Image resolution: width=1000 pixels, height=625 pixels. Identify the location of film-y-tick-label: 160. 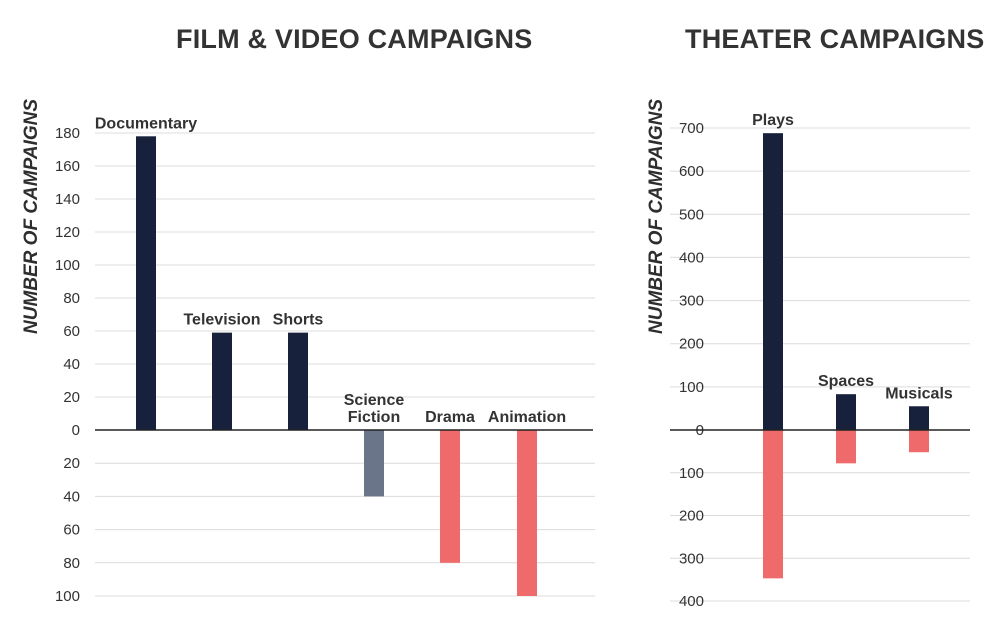
(67, 166).